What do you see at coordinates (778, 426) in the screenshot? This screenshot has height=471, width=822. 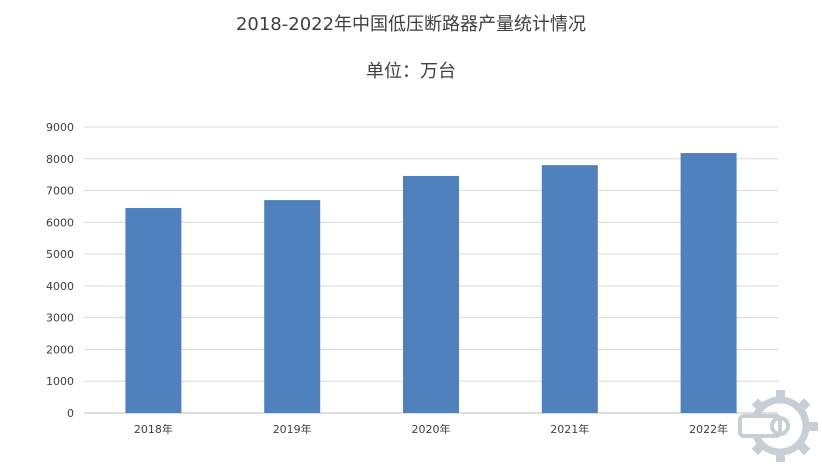 I see `gear-logo-icon` at bounding box center [778, 426].